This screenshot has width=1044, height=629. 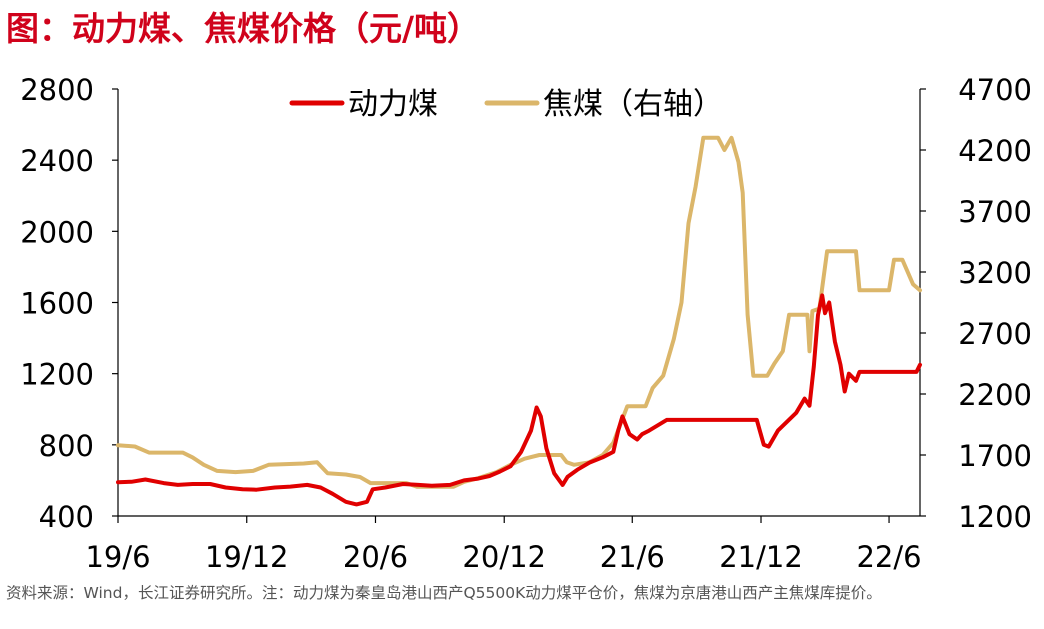 What do you see at coordinates (243, 28) in the screenshot?
I see `page-title: 图：动力煤、焦煤价格（元/吨）` at bounding box center [243, 28].